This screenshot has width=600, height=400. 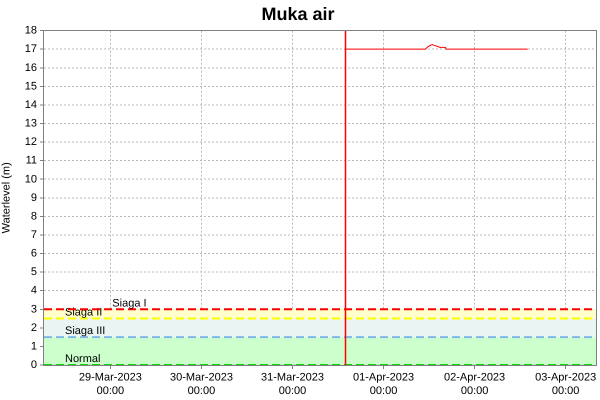 I want to click on x-tick-label: 03-Apr-2023 00:00, so click(x=565, y=384).